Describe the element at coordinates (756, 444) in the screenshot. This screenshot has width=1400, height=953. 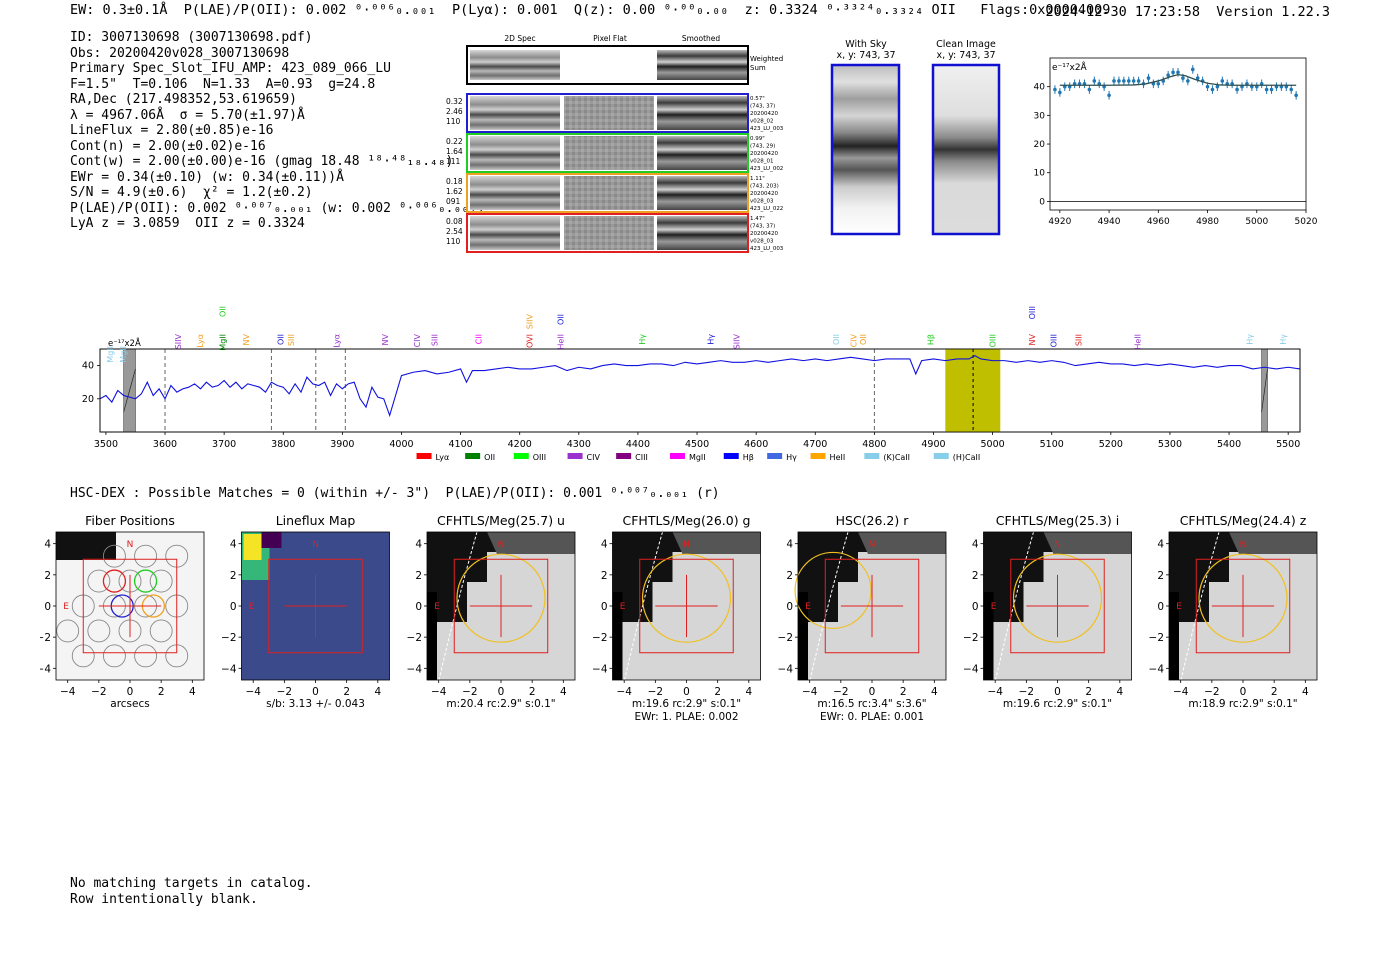
I see `spectrum-xtick-label: 4600` at that location.